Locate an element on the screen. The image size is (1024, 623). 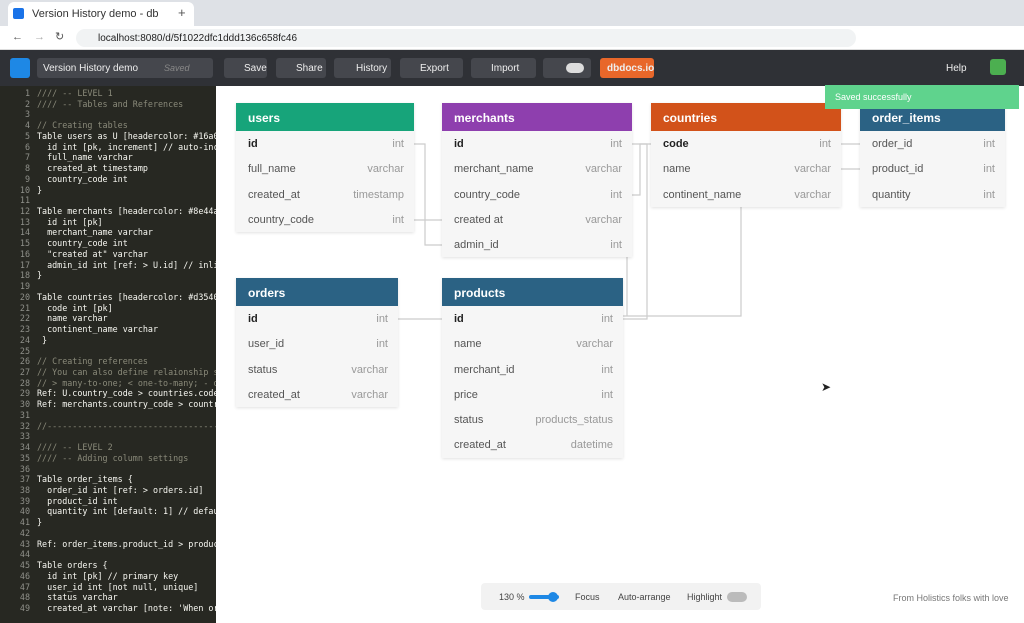
line-number: 41 is located at coordinates (24, 522).